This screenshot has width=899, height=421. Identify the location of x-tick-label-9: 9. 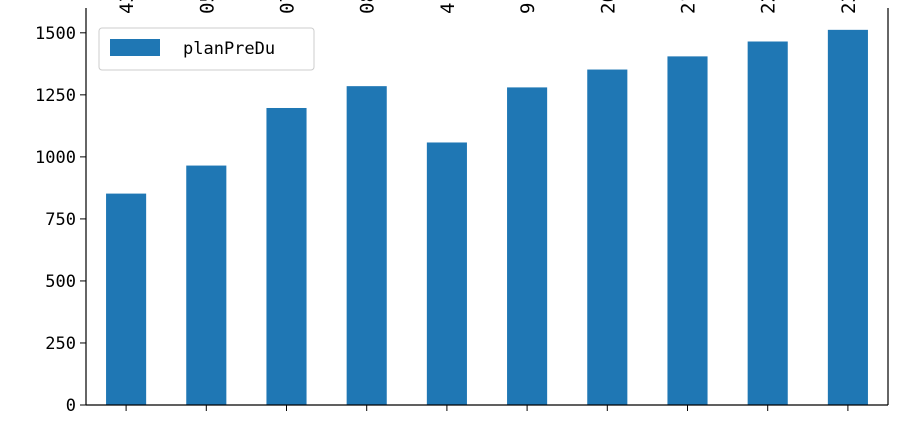
(528, 8).